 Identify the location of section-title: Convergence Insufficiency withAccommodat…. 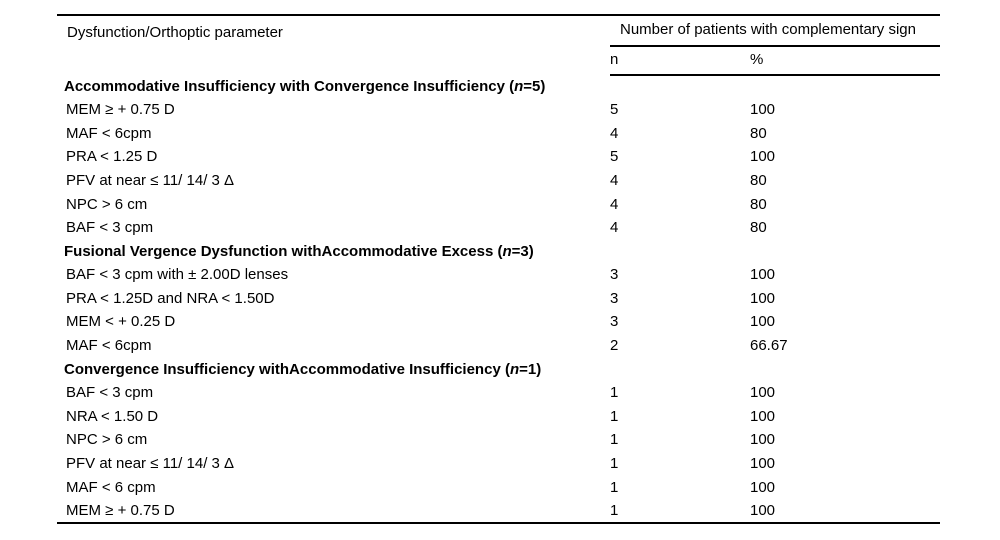
(498, 370).